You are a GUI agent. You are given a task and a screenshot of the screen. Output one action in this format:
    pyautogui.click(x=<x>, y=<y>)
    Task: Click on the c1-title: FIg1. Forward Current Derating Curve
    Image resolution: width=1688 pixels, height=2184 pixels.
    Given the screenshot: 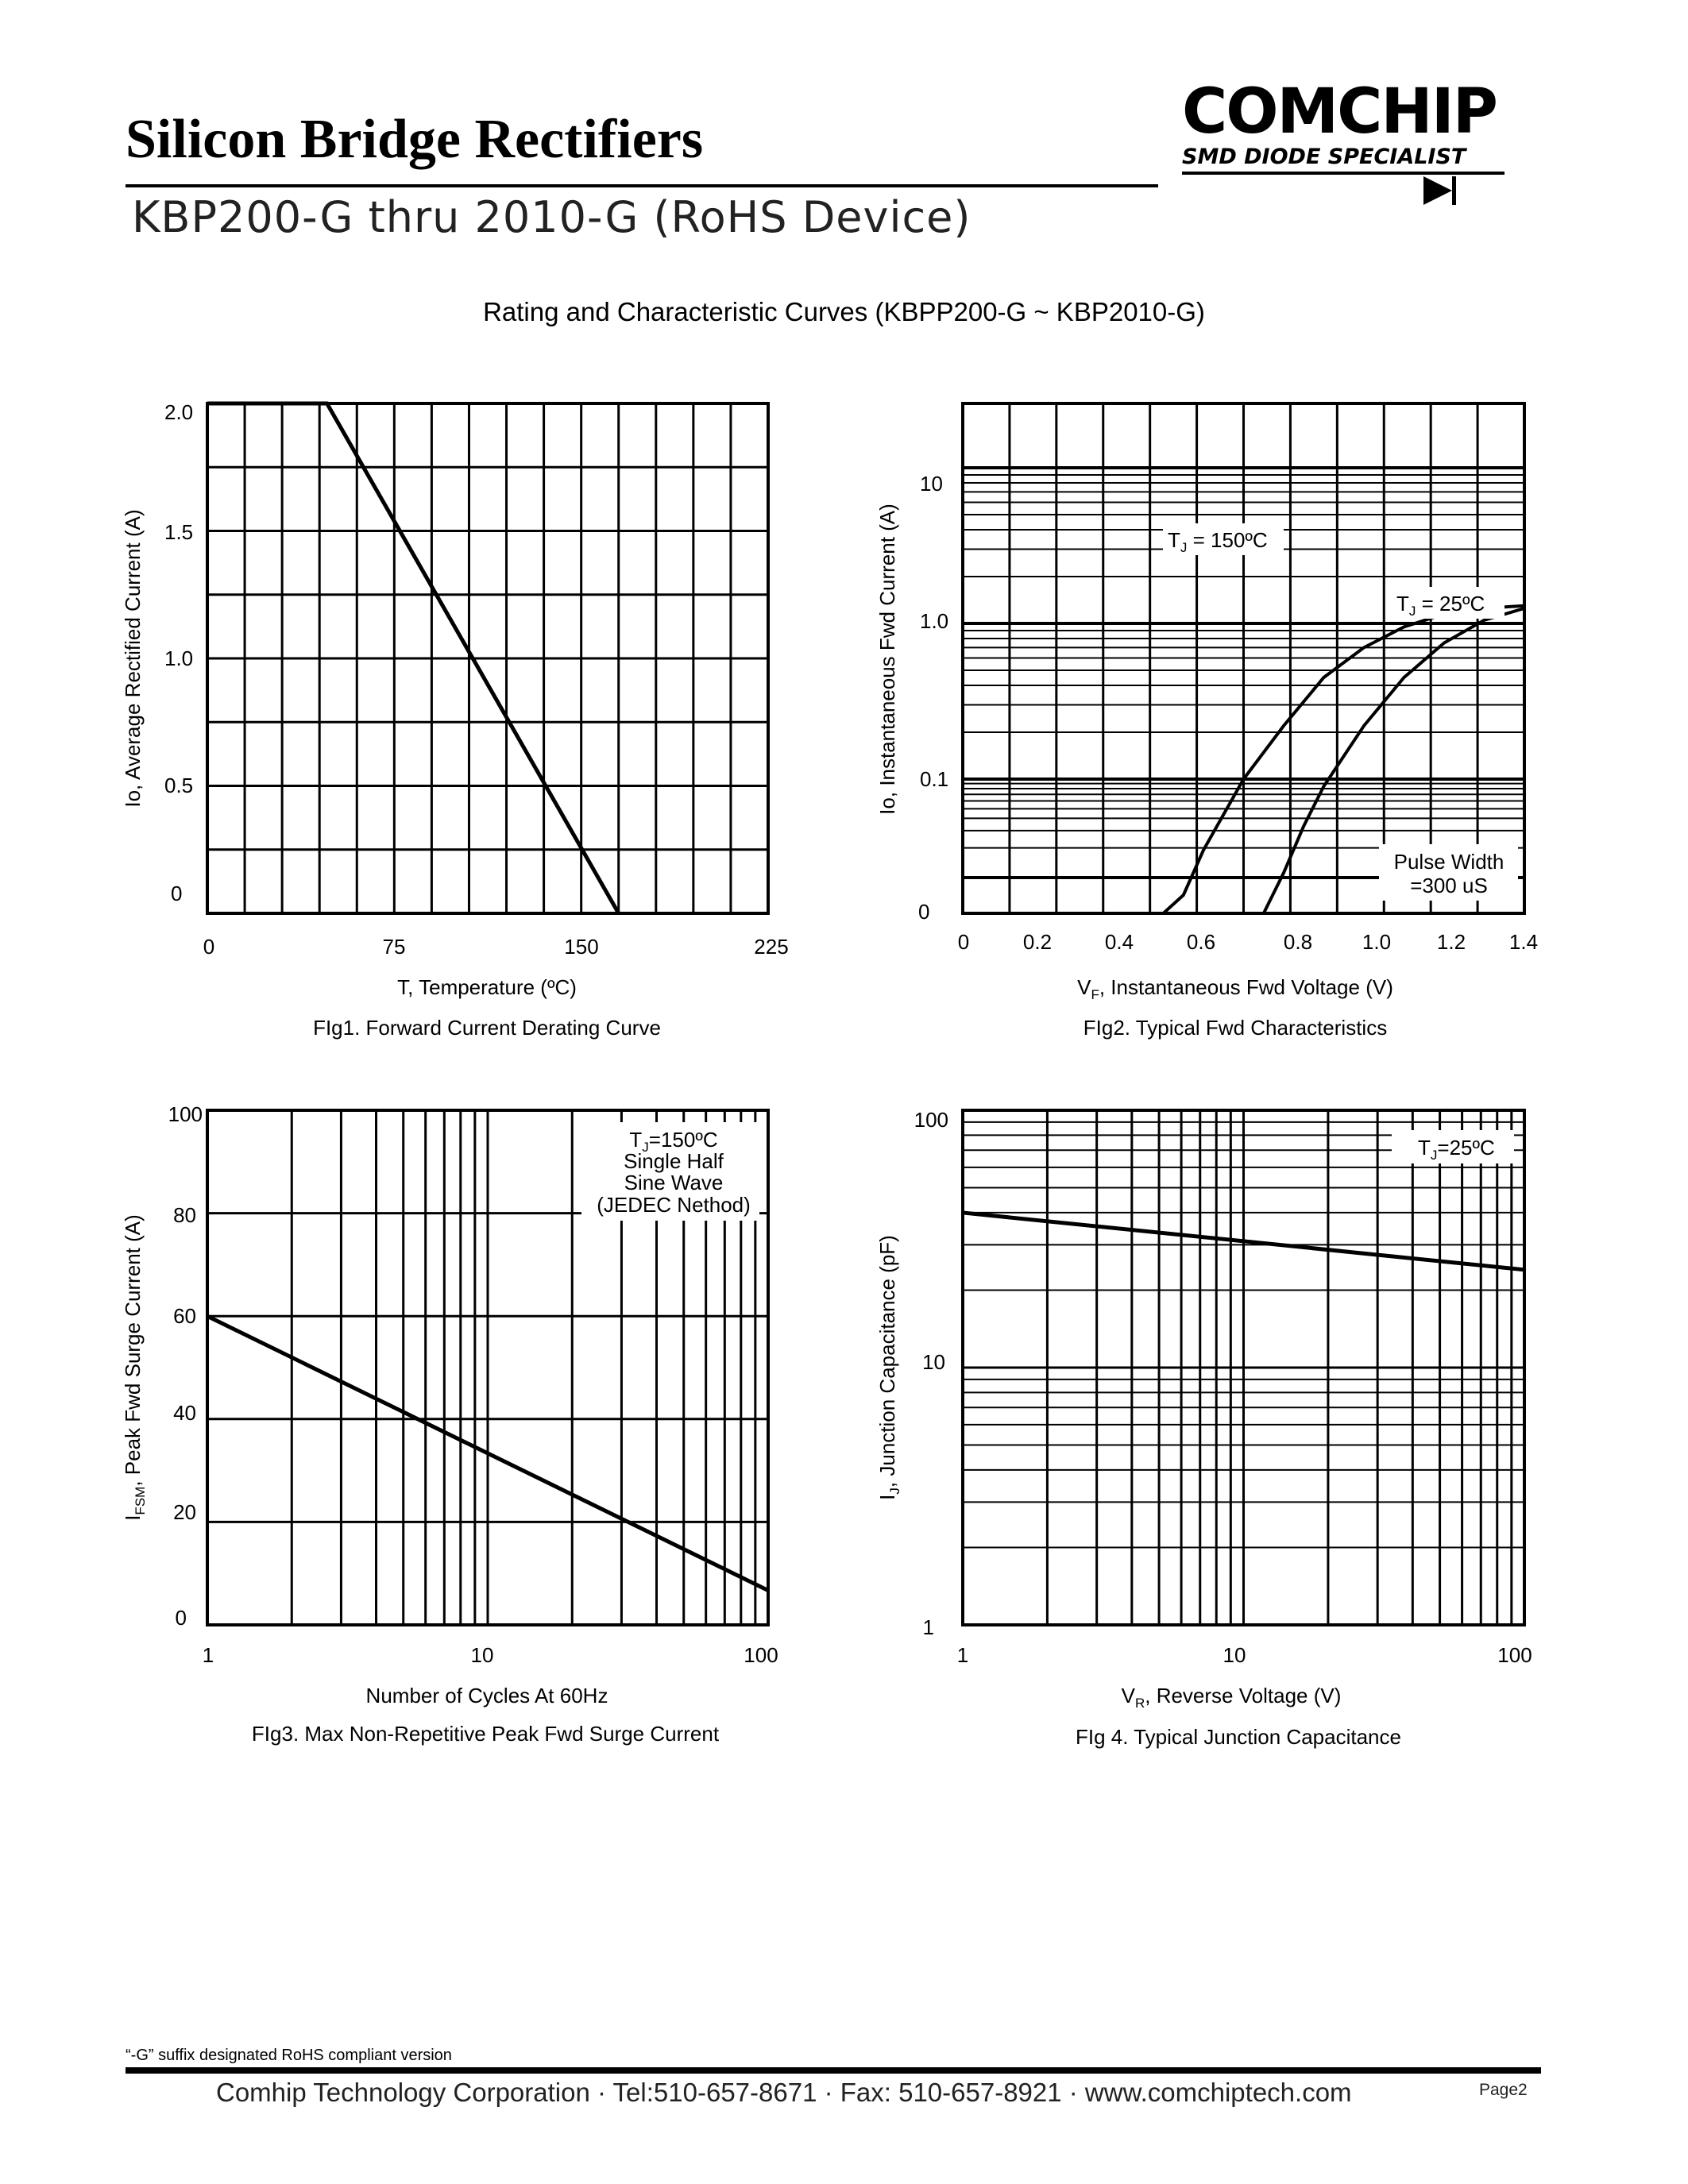 What is the action you would take?
    pyautogui.click(x=487, y=1028)
    